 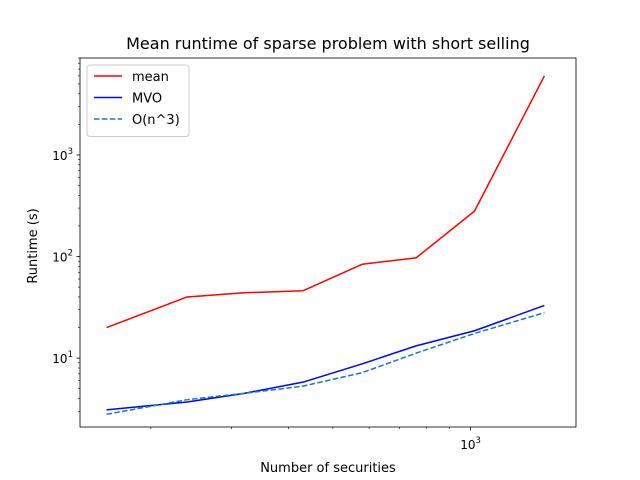 I want to click on y-axis-label: Runtime (s), so click(x=33, y=245).